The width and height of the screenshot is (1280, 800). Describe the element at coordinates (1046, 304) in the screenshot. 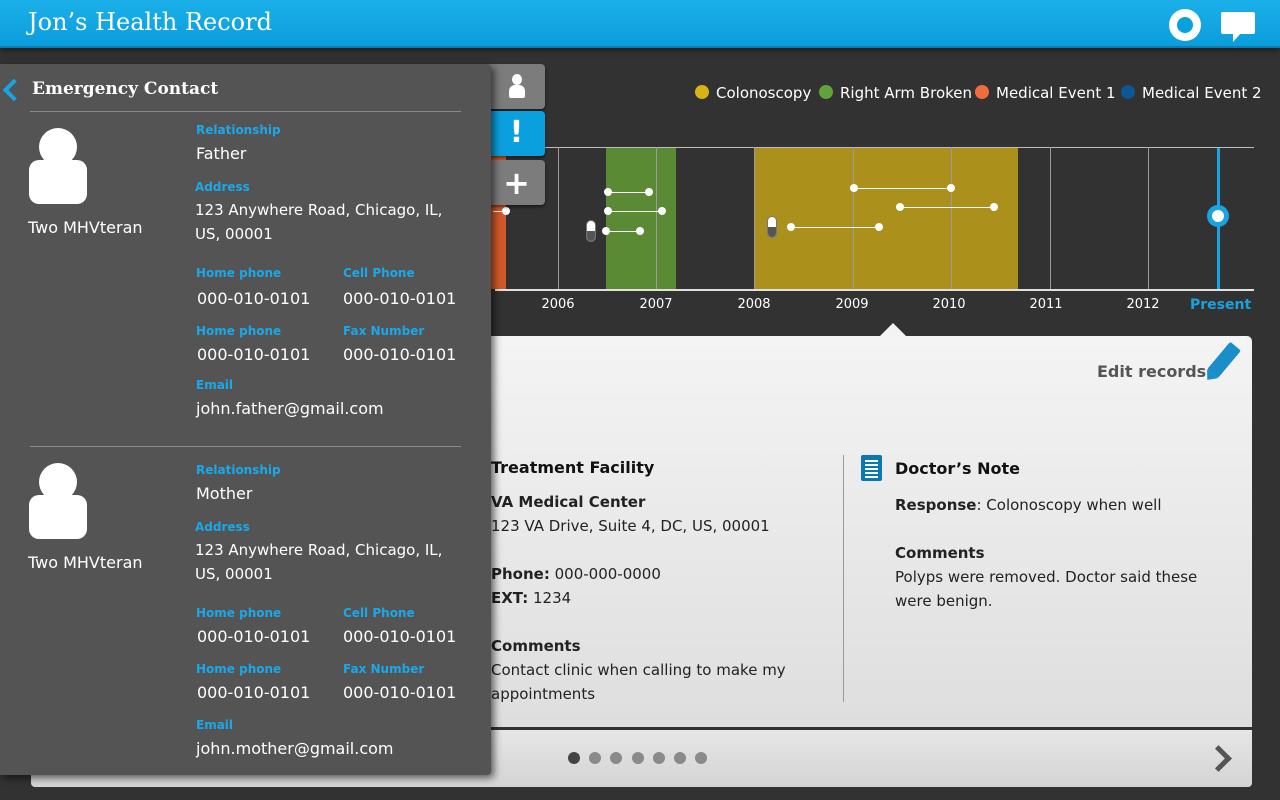

I see `year-label: 2011` at that location.